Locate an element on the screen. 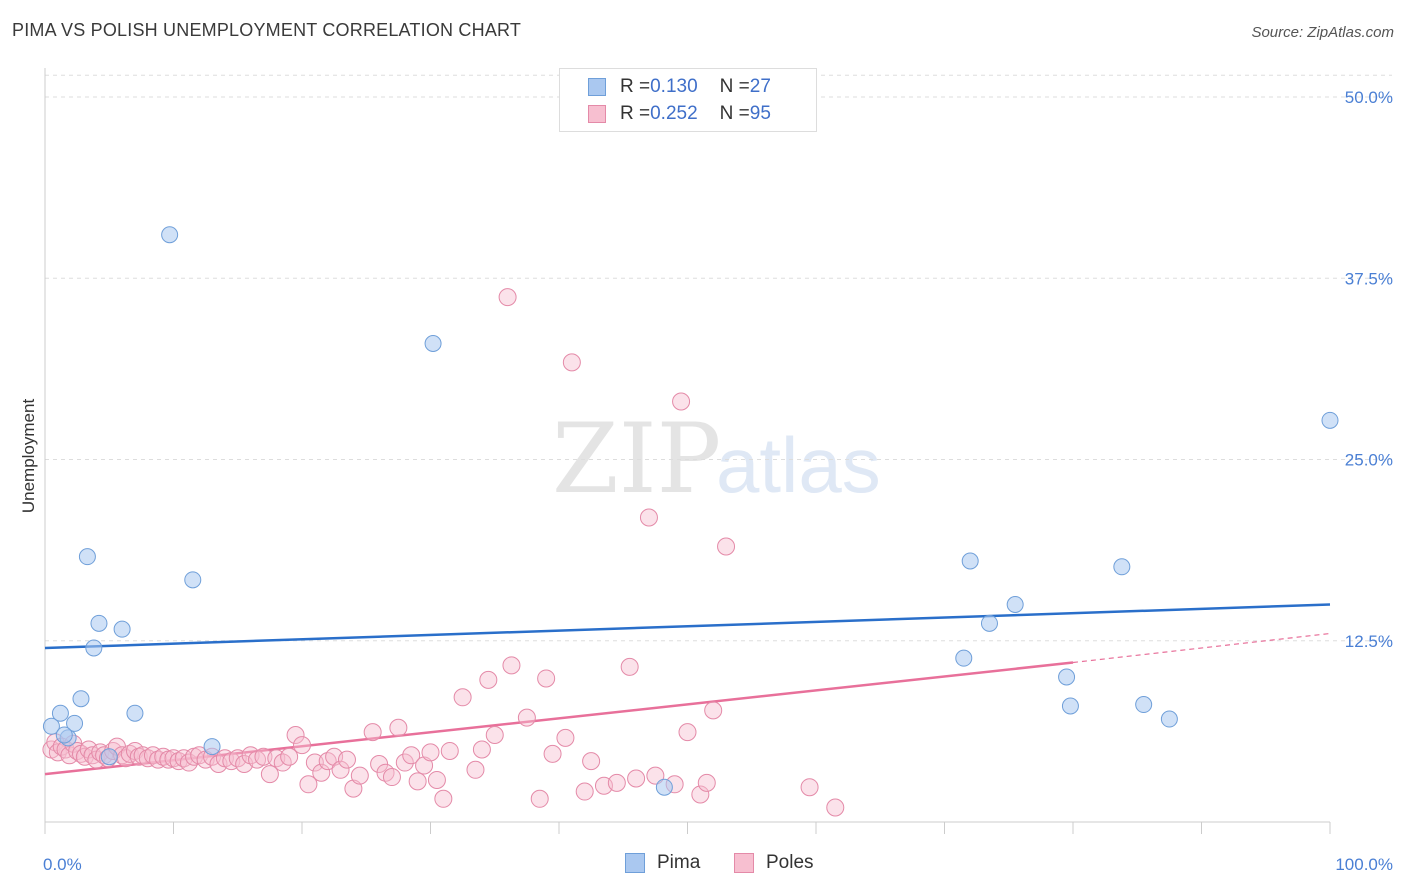 Image resolution: width=1406 pixels, height=892 pixels. legend-label-poles: Poles is located at coordinates (790, 862).